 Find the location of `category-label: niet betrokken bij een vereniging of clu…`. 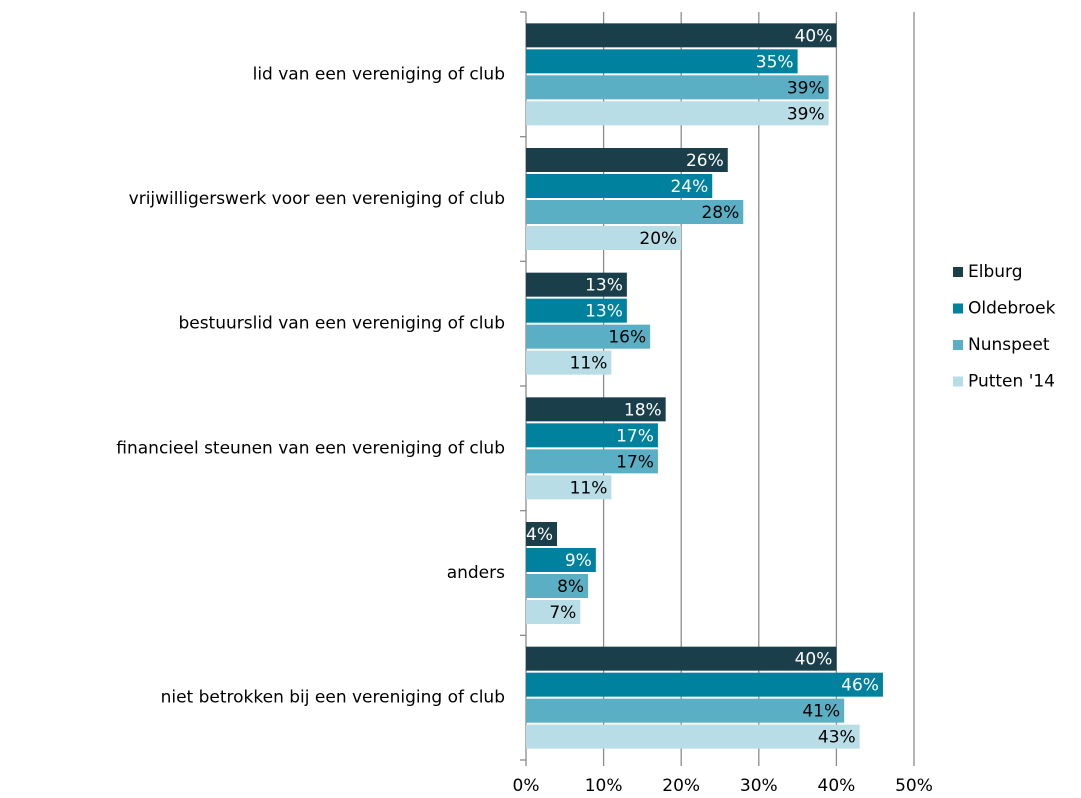

category-label: niet betrokken bij een vereniging of clu… is located at coordinates (333, 698).